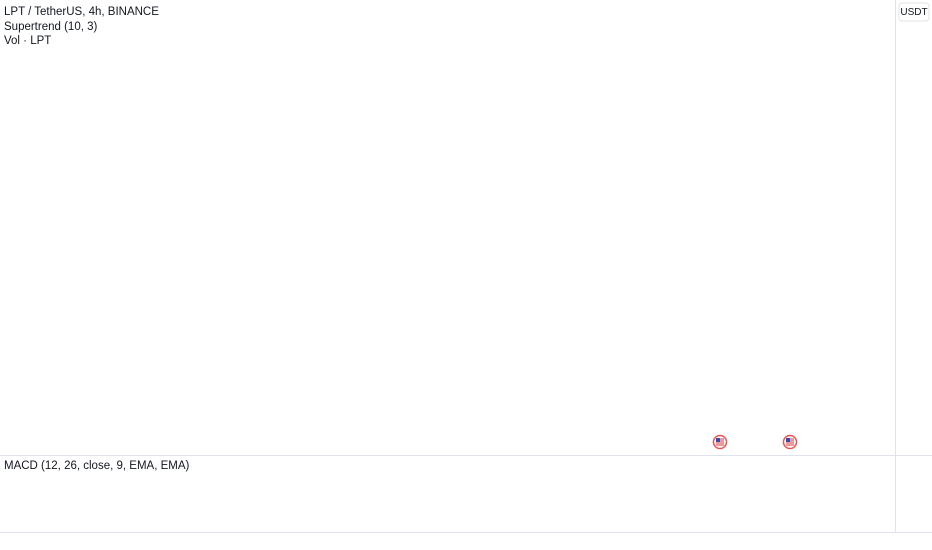  Describe the element at coordinates (755, 442) in the screenshot. I see `event-flags` at that location.